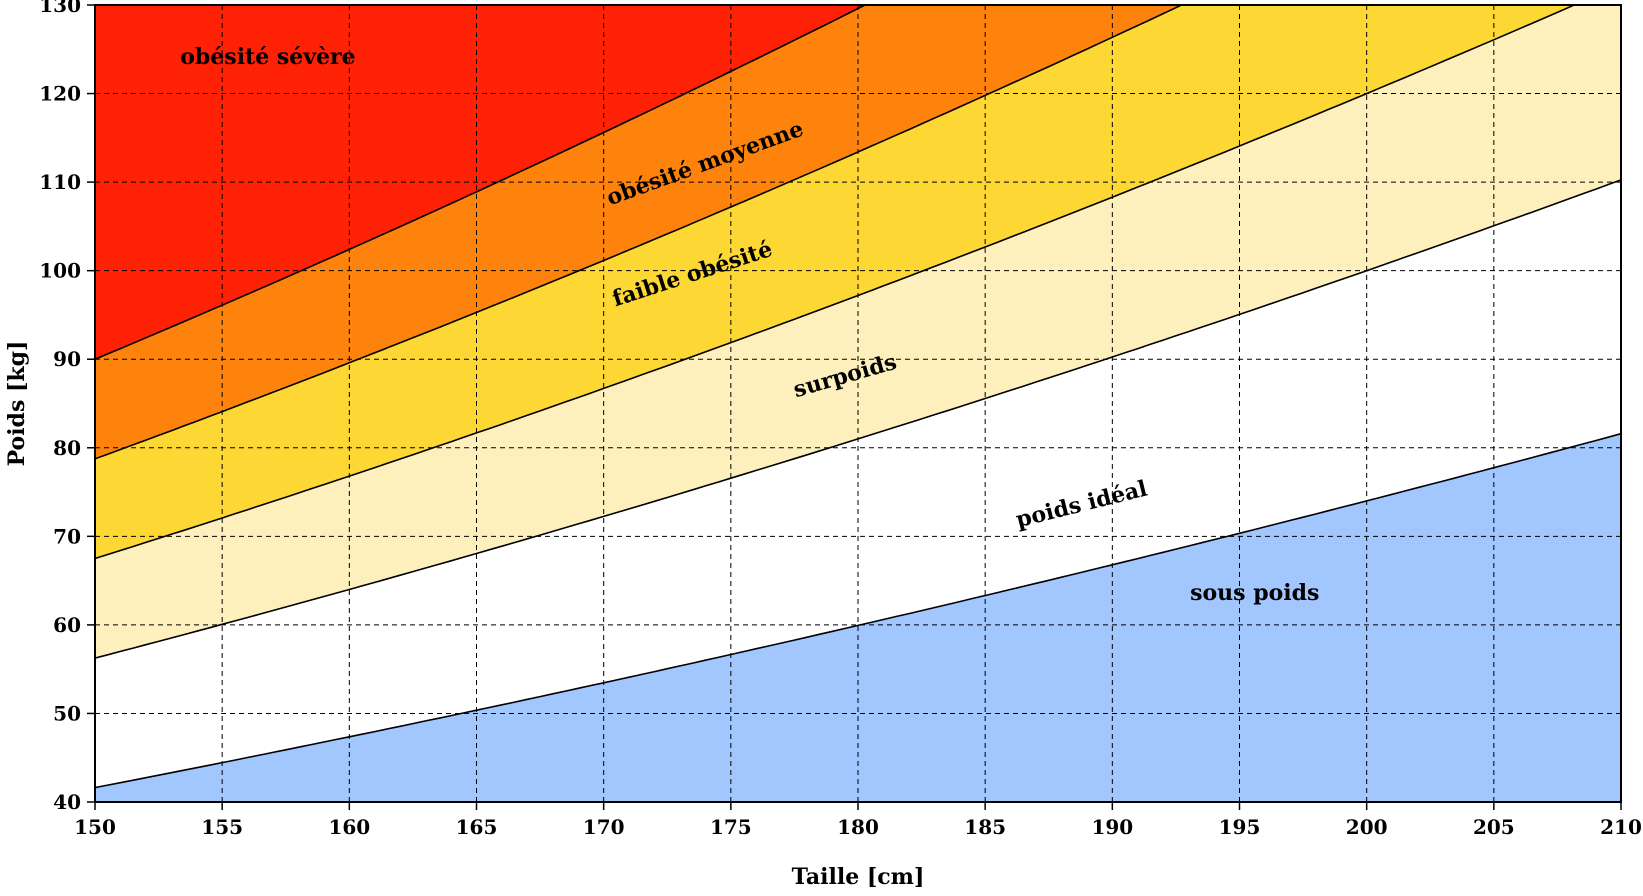  Describe the element at coordinates (67, 625) in the screenshot. I see `y-tick-label: 60` at that location.